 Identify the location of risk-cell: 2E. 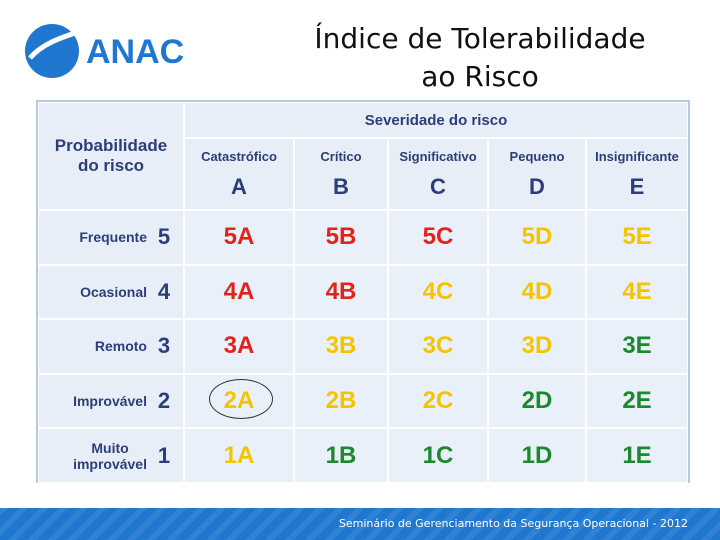
(637, 401).